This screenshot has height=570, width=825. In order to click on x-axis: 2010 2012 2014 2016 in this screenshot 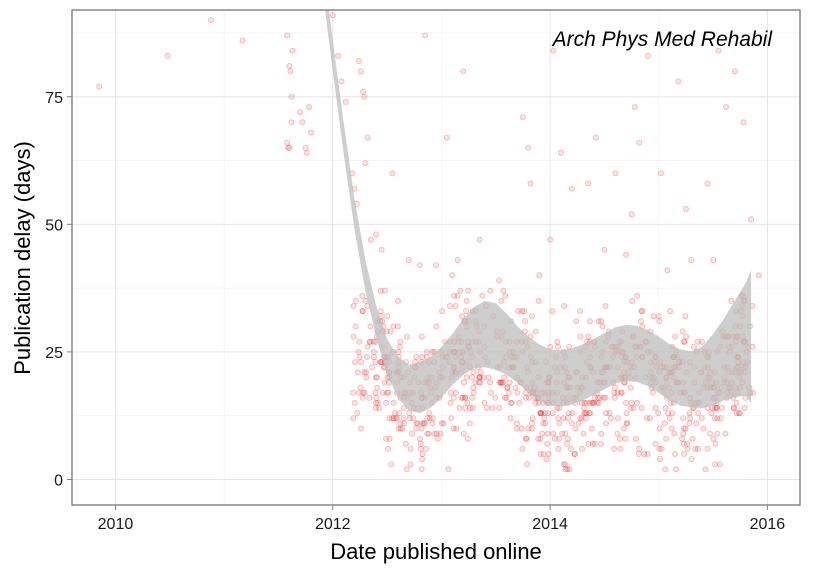, I will do `click(441, 519)`.